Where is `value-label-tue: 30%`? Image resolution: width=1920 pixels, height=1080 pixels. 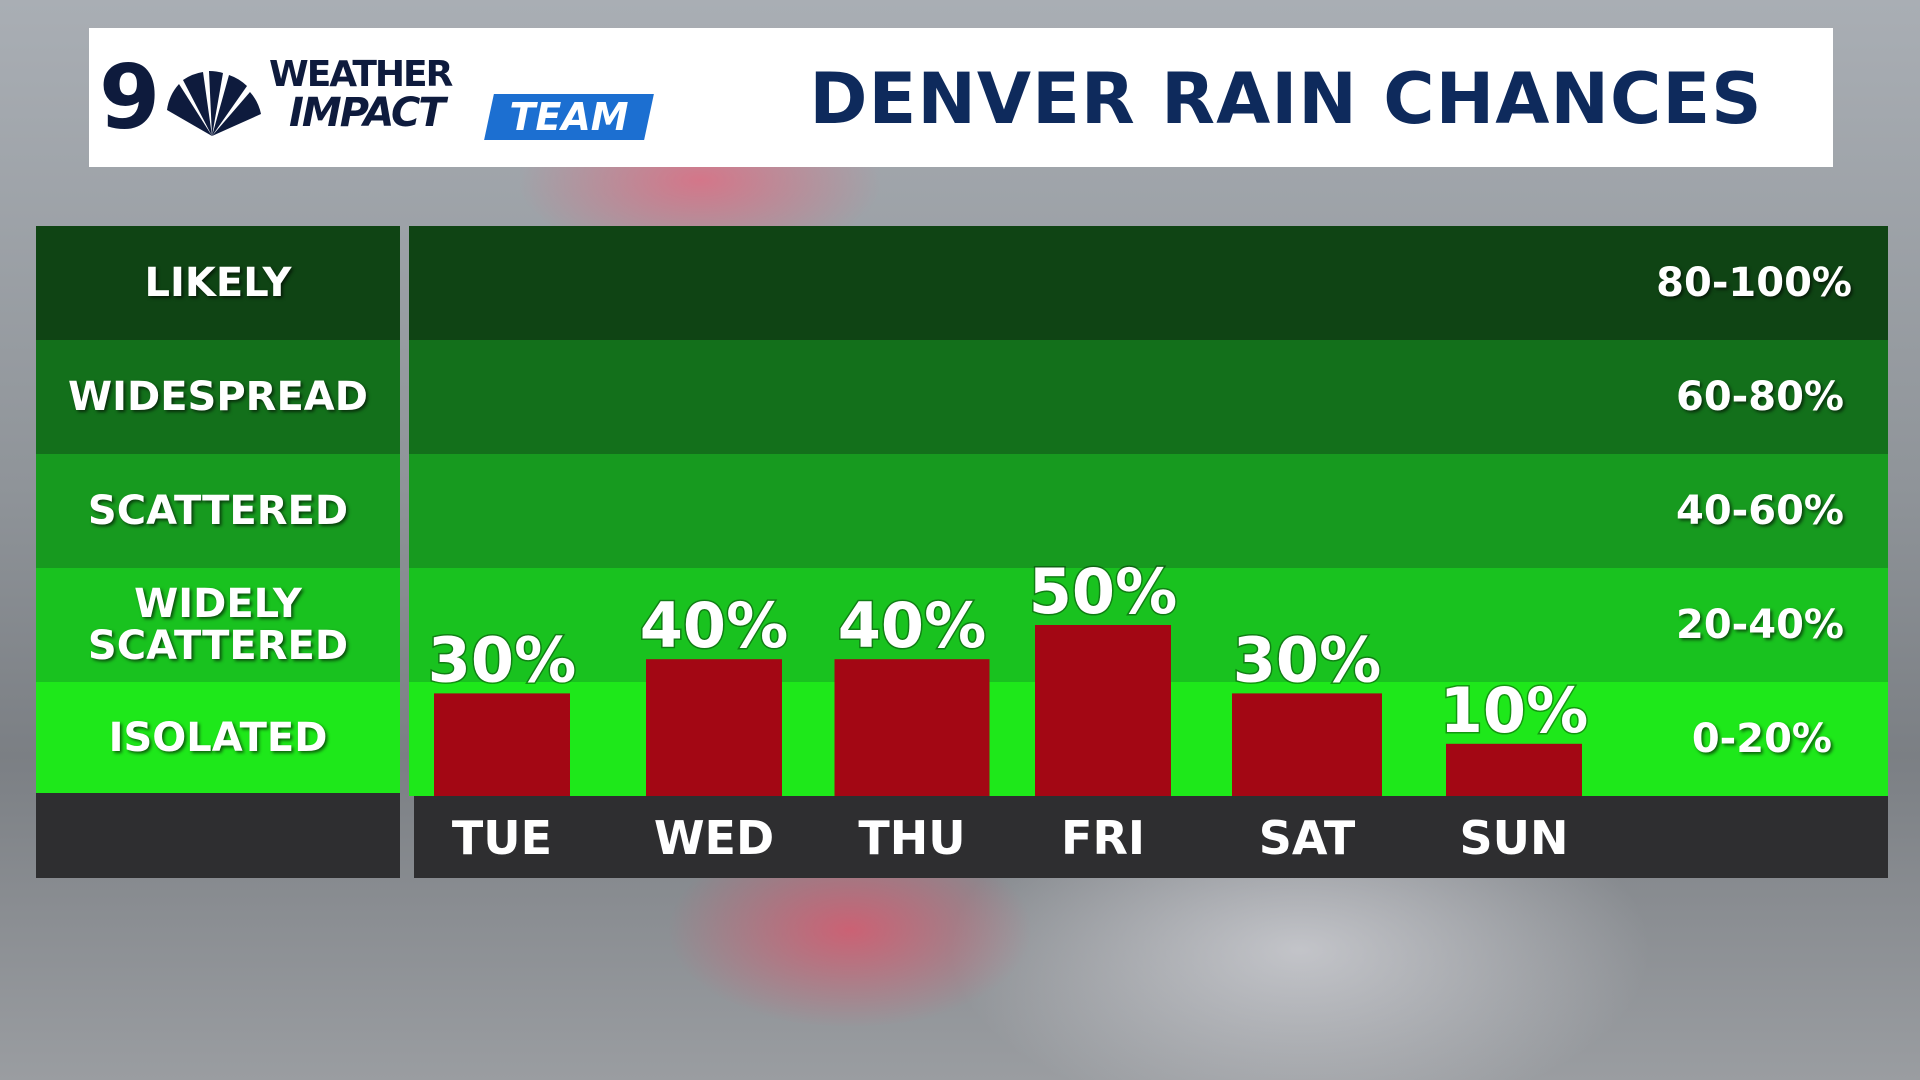
value-label-tue: 30% is located at coordinates (502, 659).